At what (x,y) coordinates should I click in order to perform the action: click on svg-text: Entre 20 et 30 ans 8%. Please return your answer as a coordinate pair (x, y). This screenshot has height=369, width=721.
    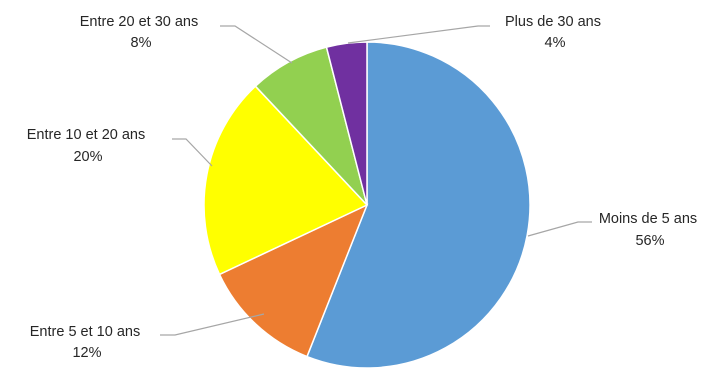
    Looking at the image, I should click on (141, 32).